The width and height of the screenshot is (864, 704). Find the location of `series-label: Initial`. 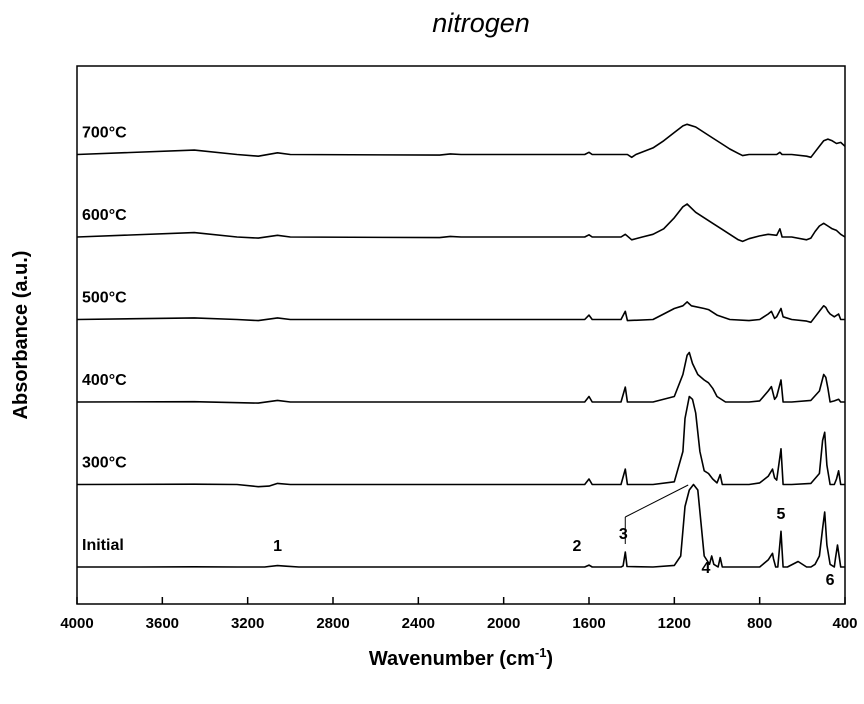

series-label: Initial is located at coordinates (103, 545).